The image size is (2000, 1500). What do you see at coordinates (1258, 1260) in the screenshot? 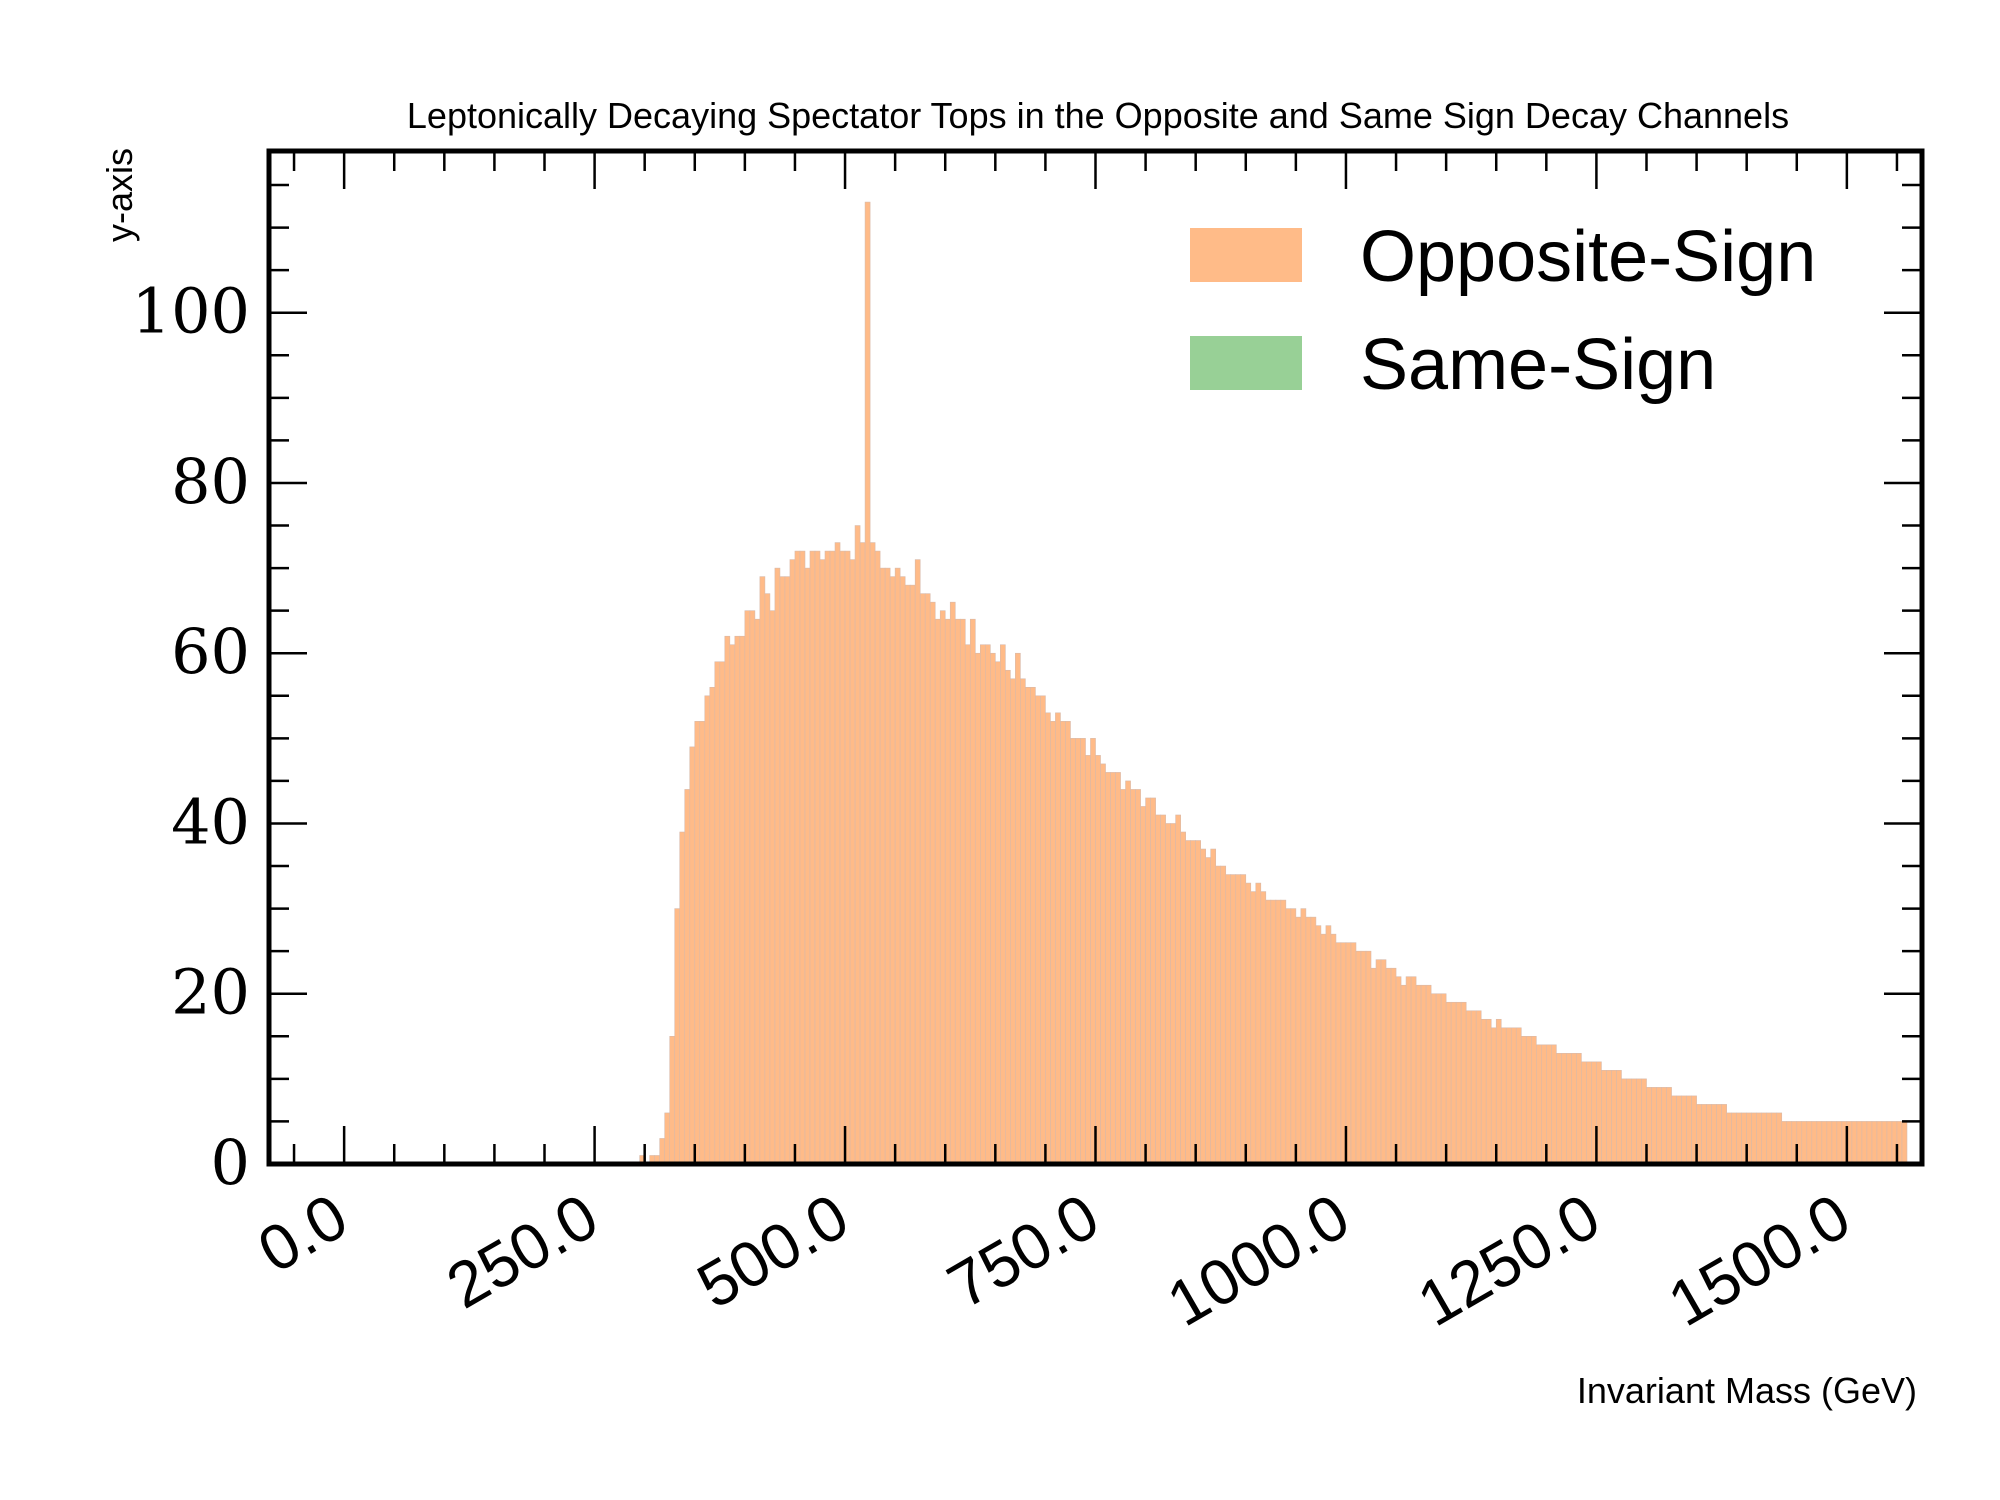
I see `x-tick-label: 1000.0` at bounding box center [1258, 1260].